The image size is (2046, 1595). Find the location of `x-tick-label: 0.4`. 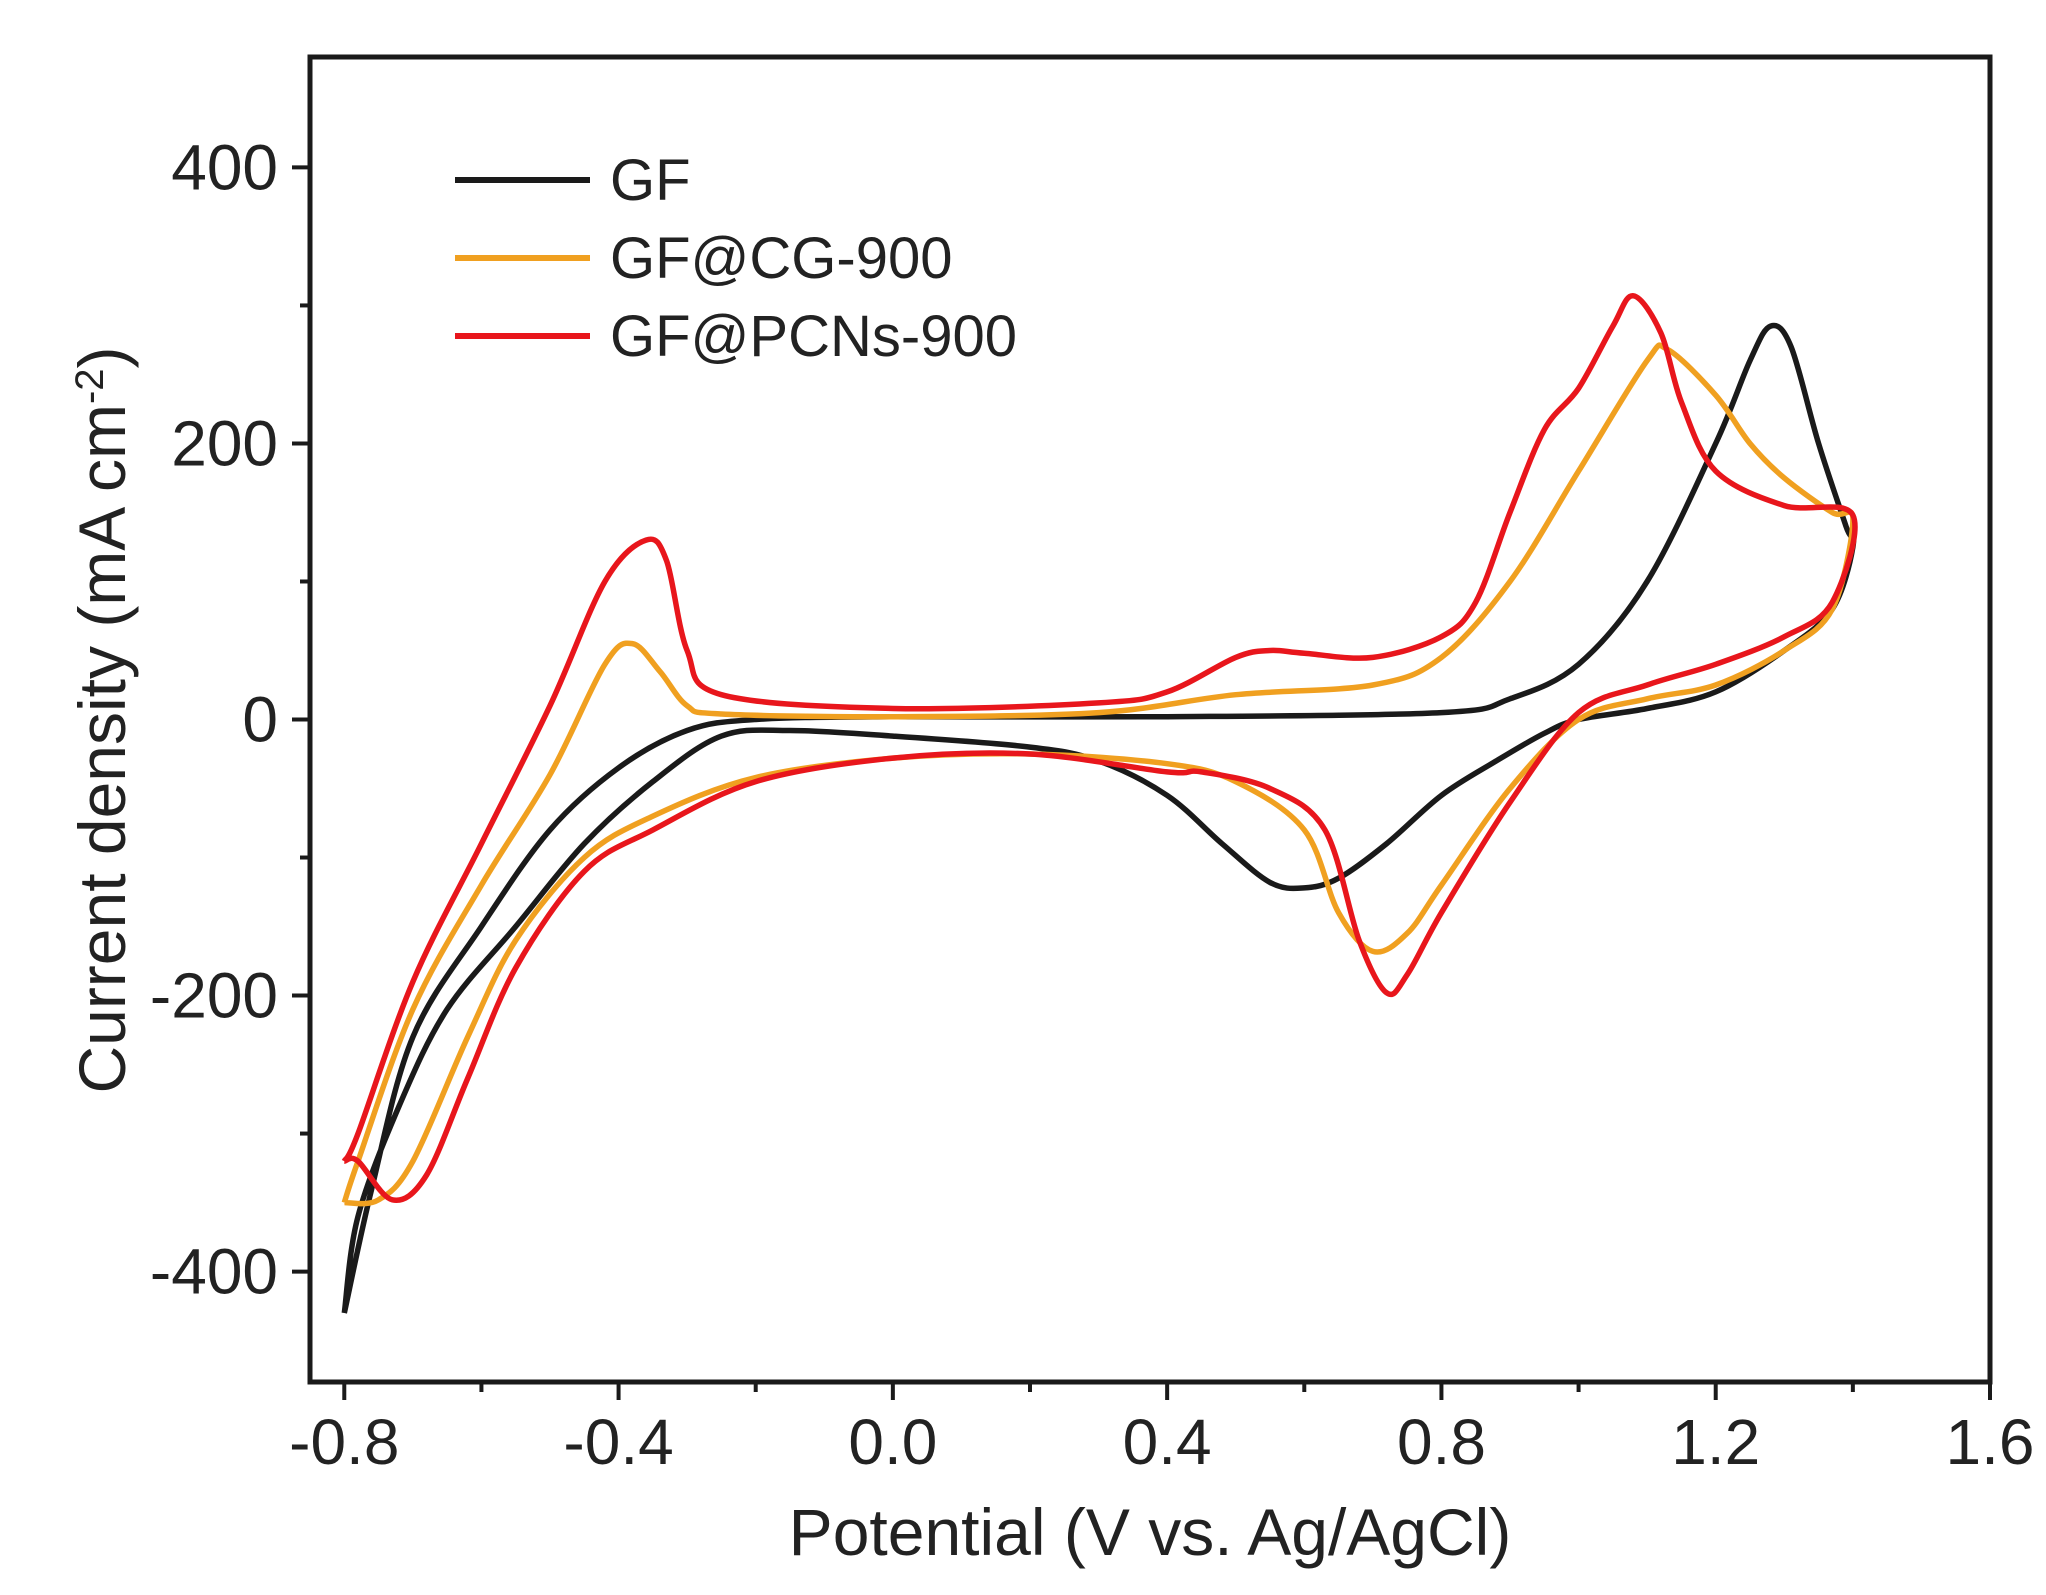

x-tick-label: 0.4 is located at coordinates (1167, 1442).